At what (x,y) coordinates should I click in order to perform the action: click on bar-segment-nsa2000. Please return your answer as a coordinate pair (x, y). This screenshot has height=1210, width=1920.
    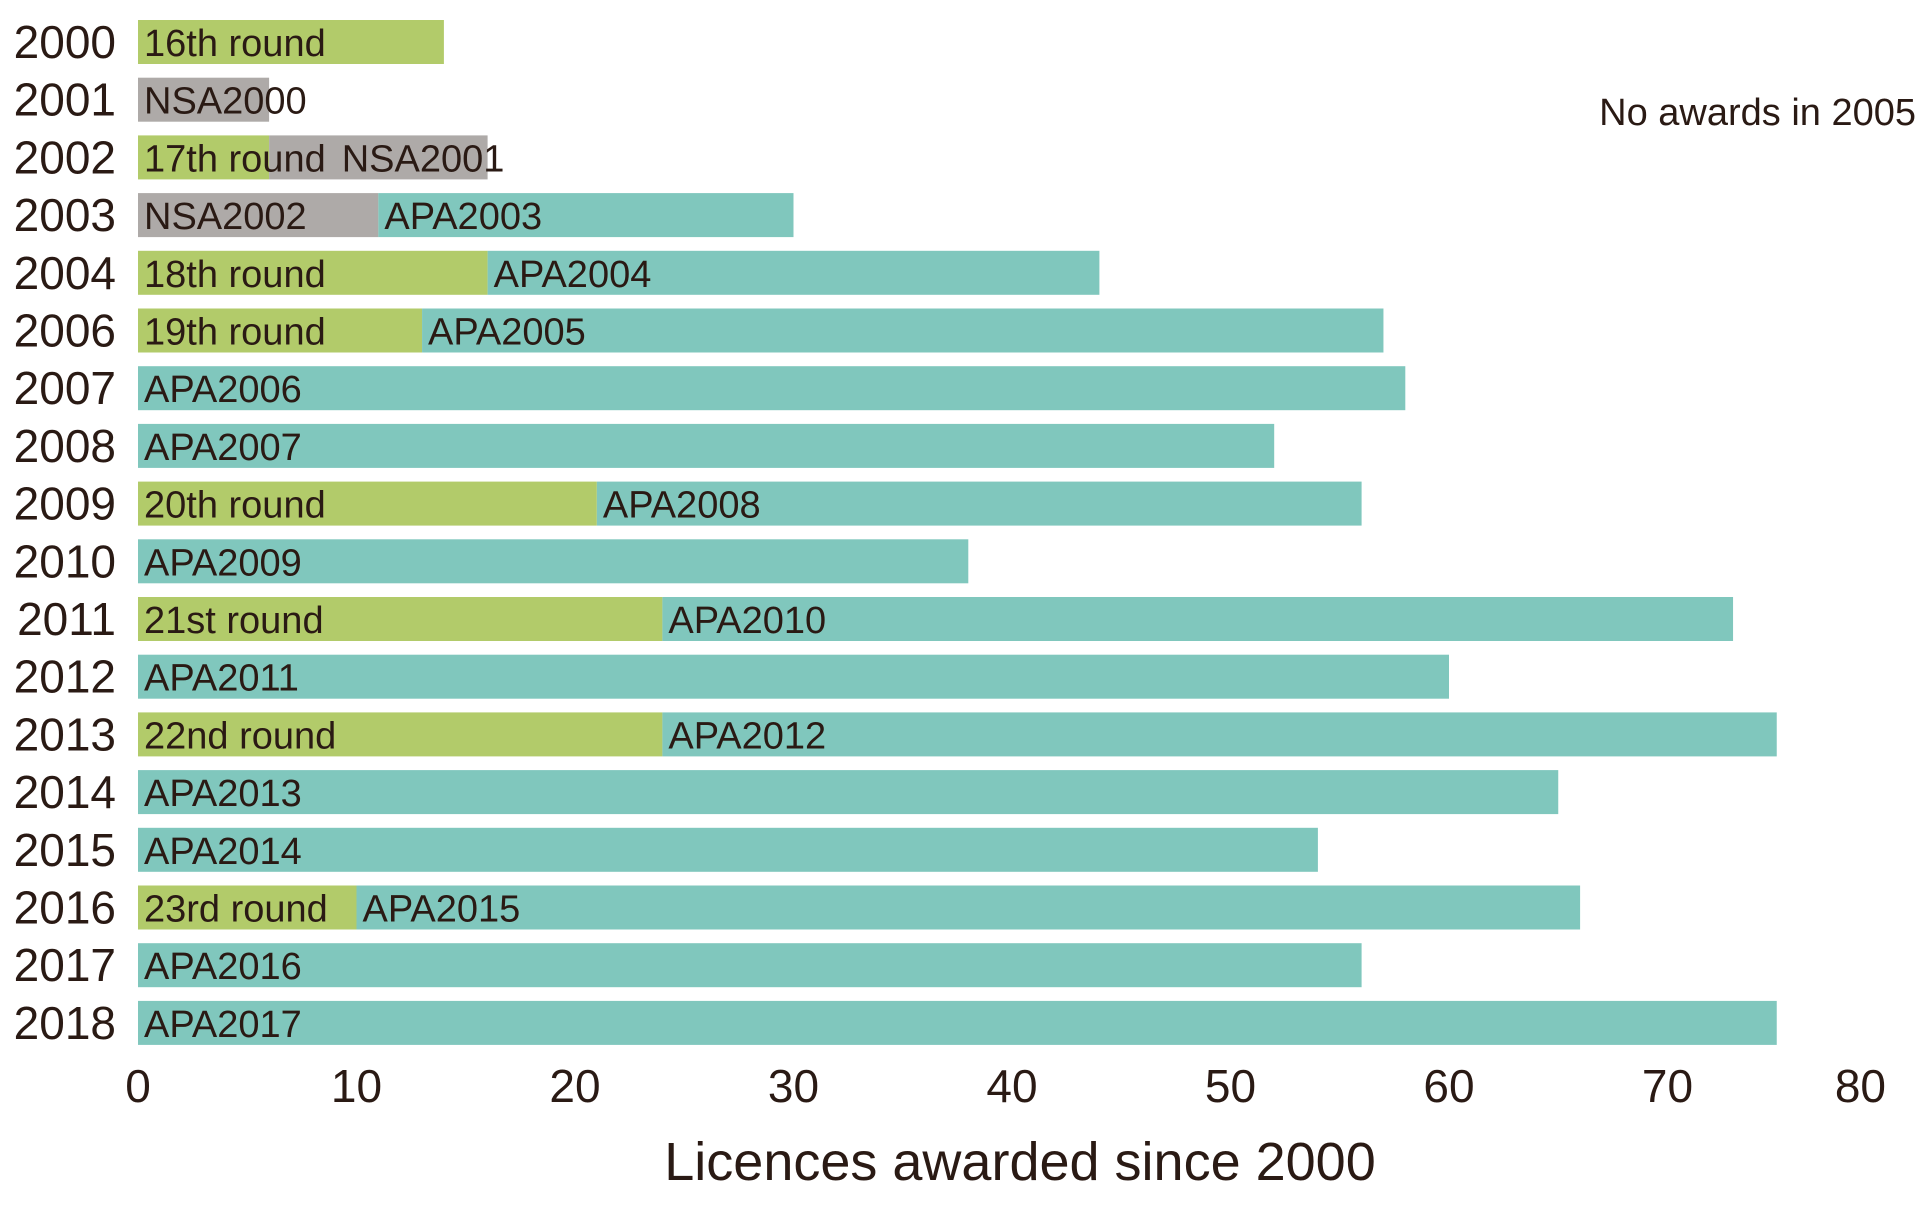
    Looking at the image, I should click on (204, 99).